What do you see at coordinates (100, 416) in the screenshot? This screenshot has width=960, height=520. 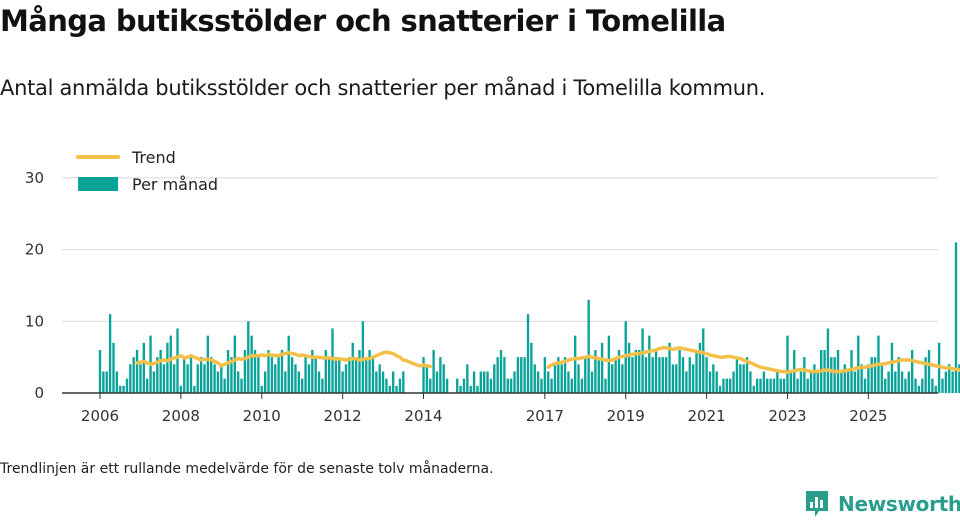 I see `x-tick-label: 2006` at bounding box center [100, 416].